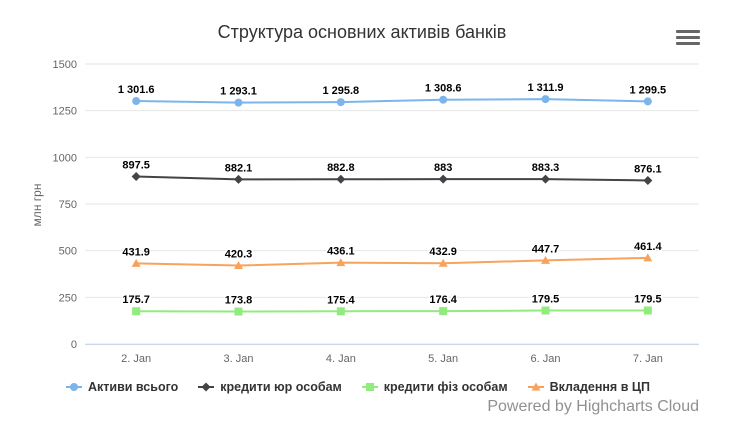 The image size is (734, 445). I want to click on legend-label: кредити юр особам, so click(281, 387).